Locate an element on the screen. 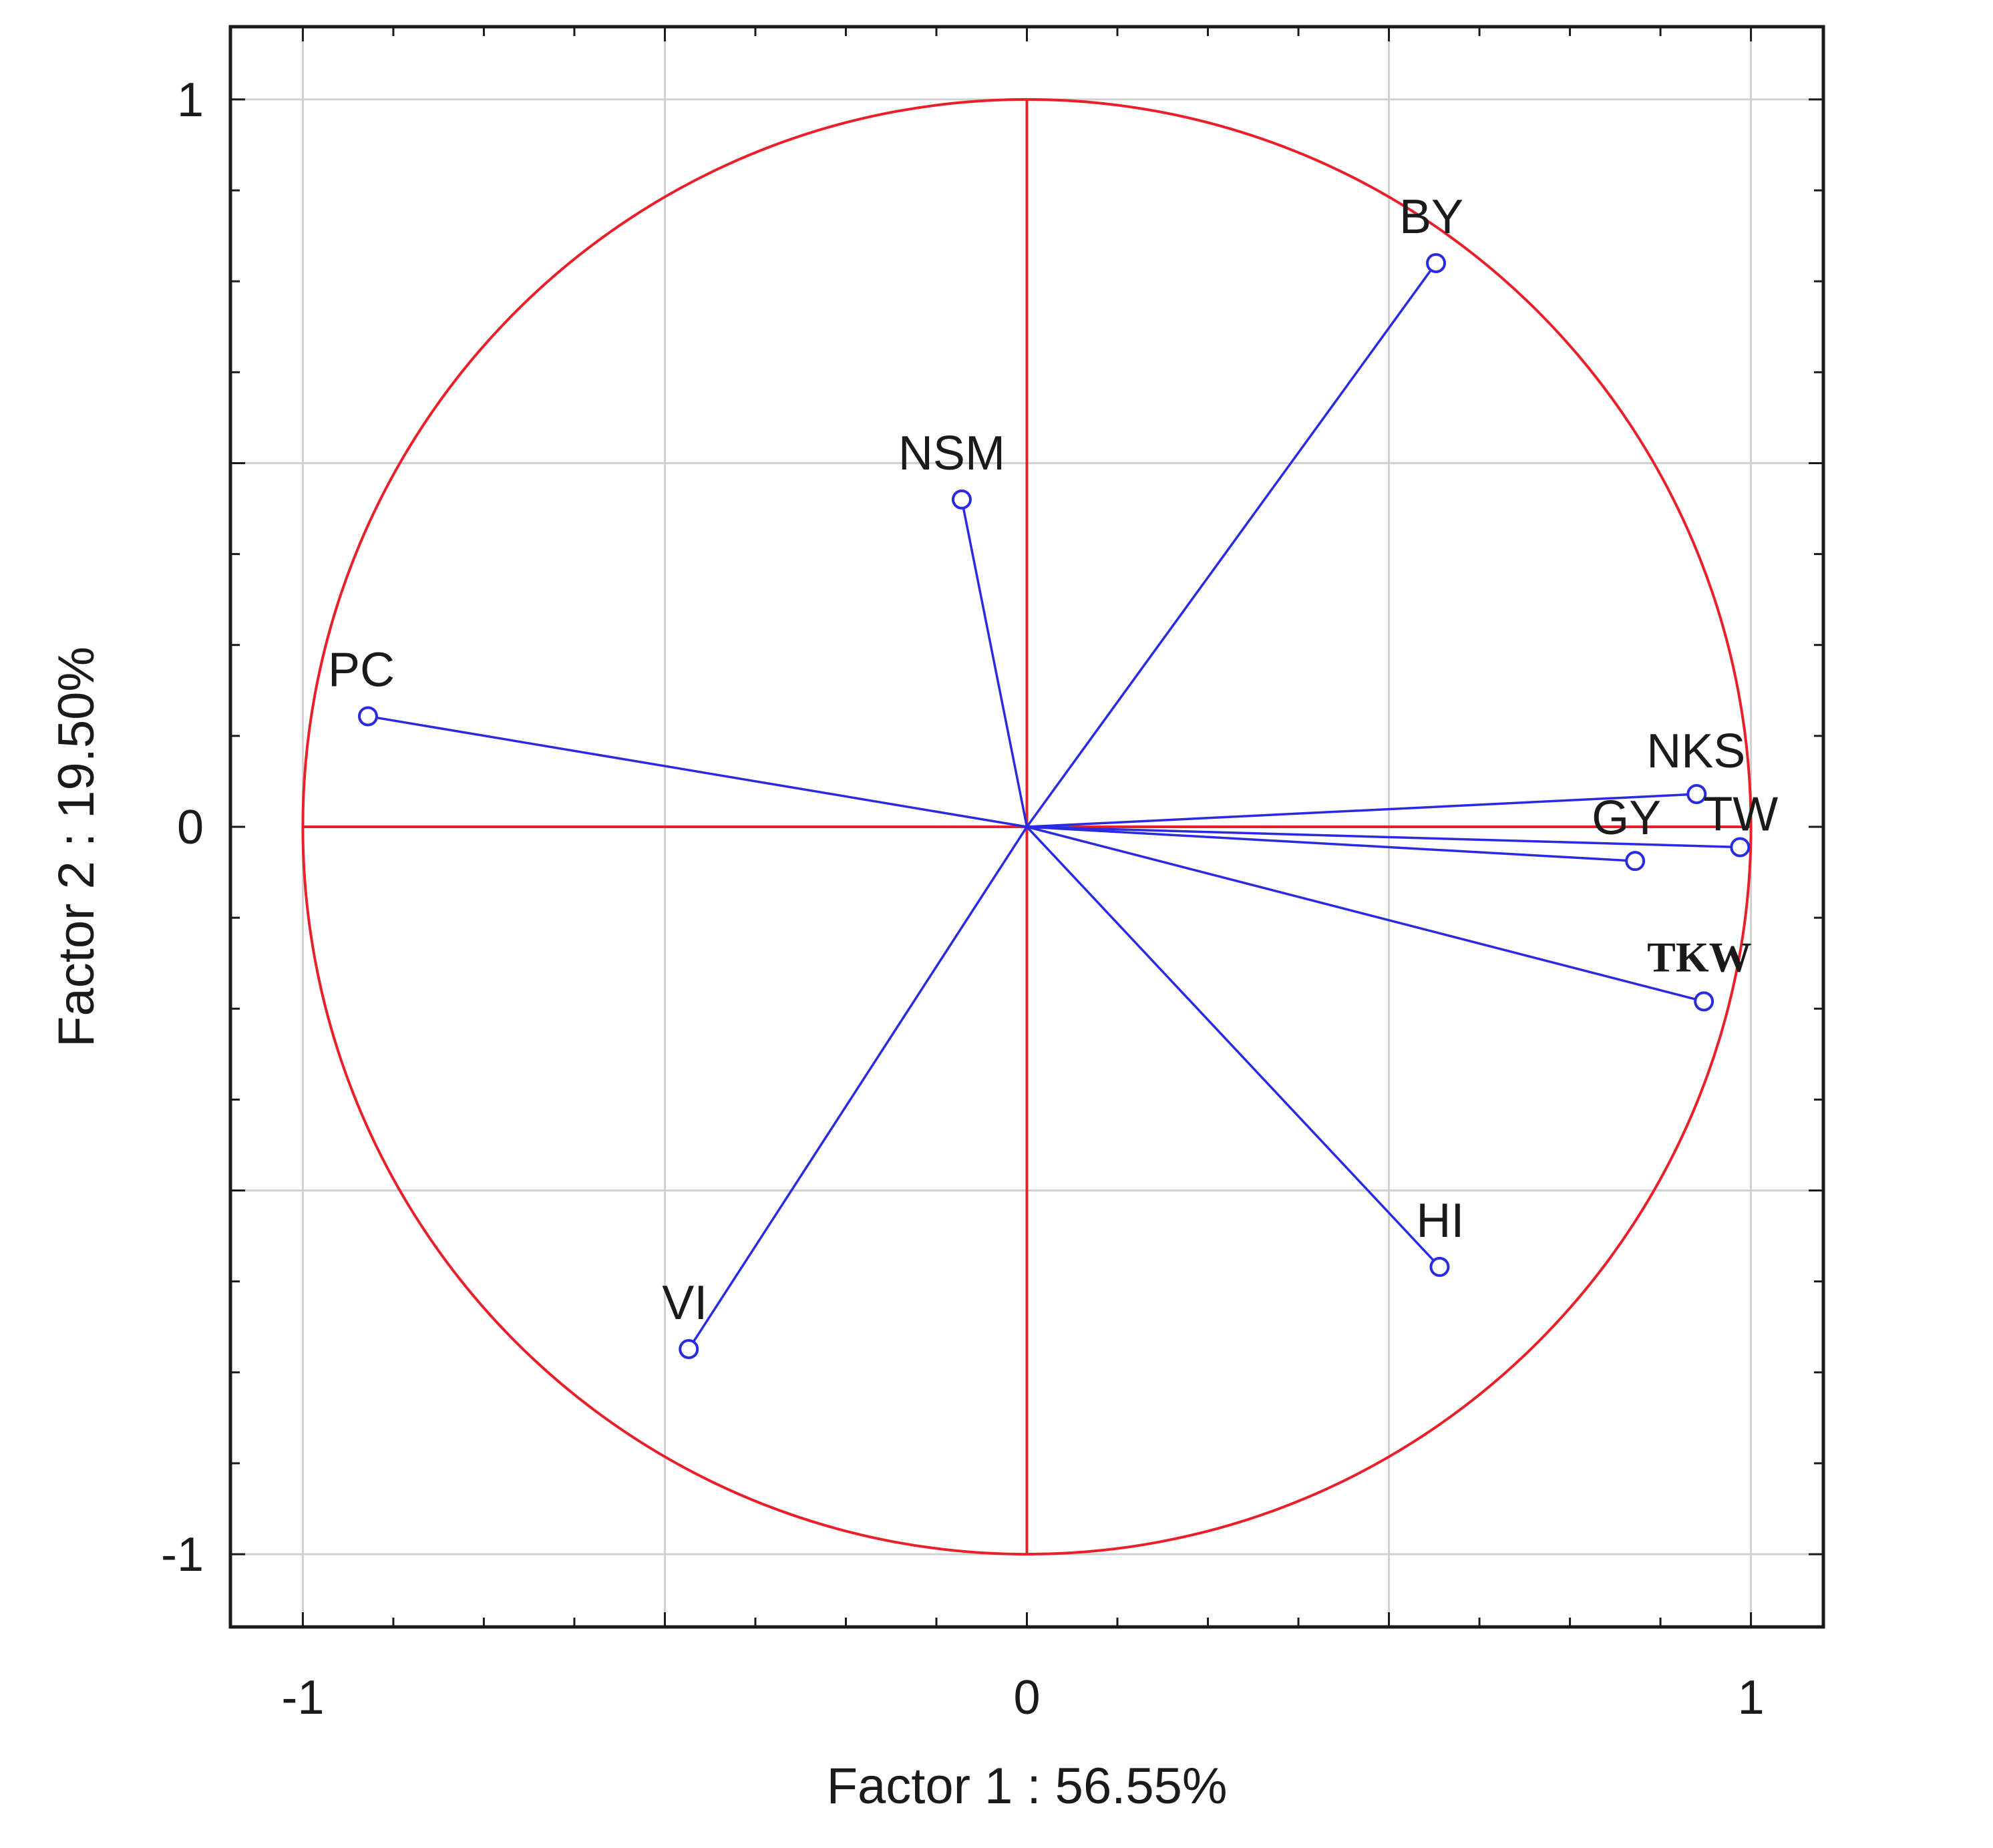 Image resolution: width=1993 pixels, height=1848 pixels. point-nks is located at coordinates (1697, 793).